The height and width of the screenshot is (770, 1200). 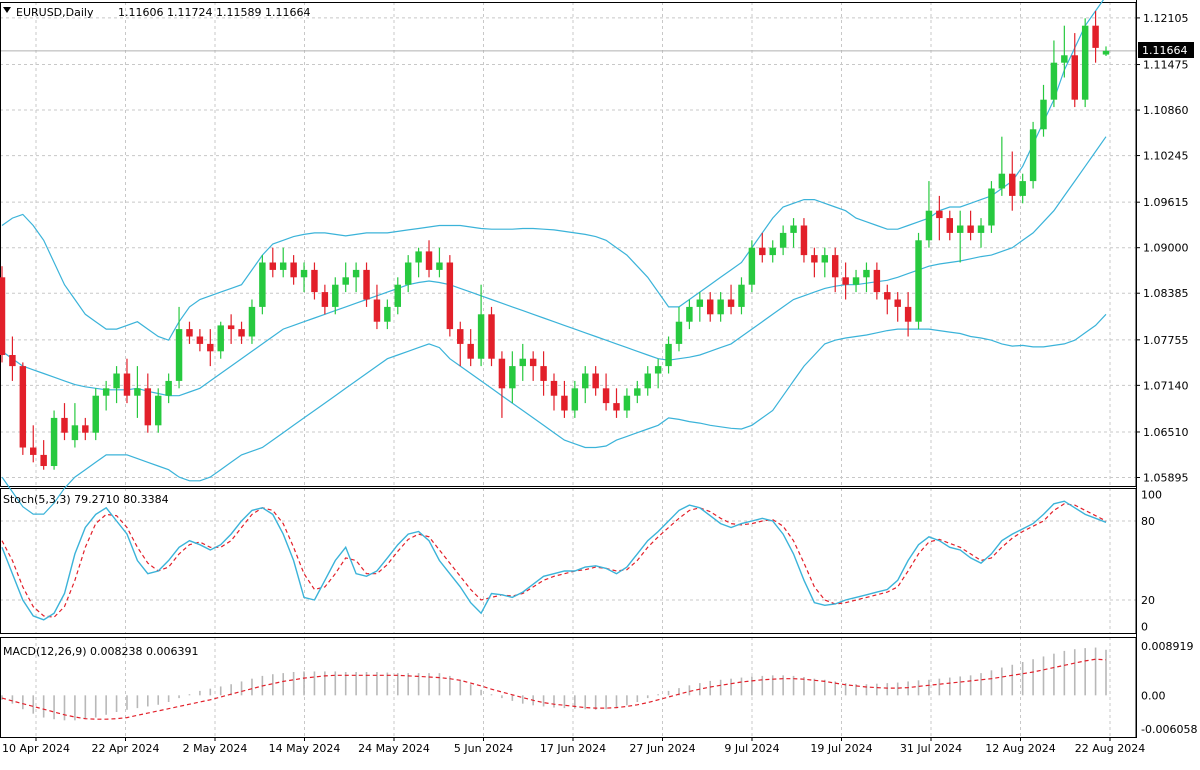 I want to click on symbol-menu-arrow-icon, so click(x=7, y=10).